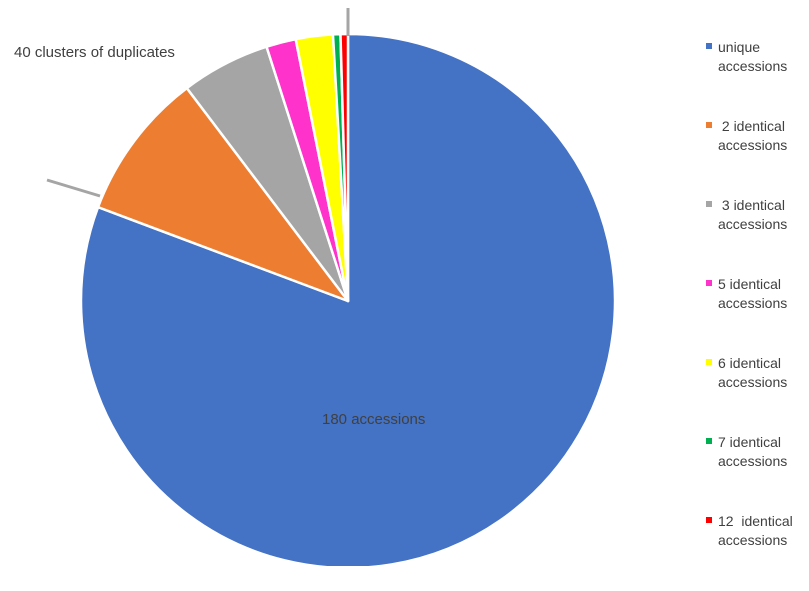  What do you see at coordinates (94, 52) in the screenshot?
I see `annotation-clusters: 40 clusters of duplicates` at bounding box center [94, 52].